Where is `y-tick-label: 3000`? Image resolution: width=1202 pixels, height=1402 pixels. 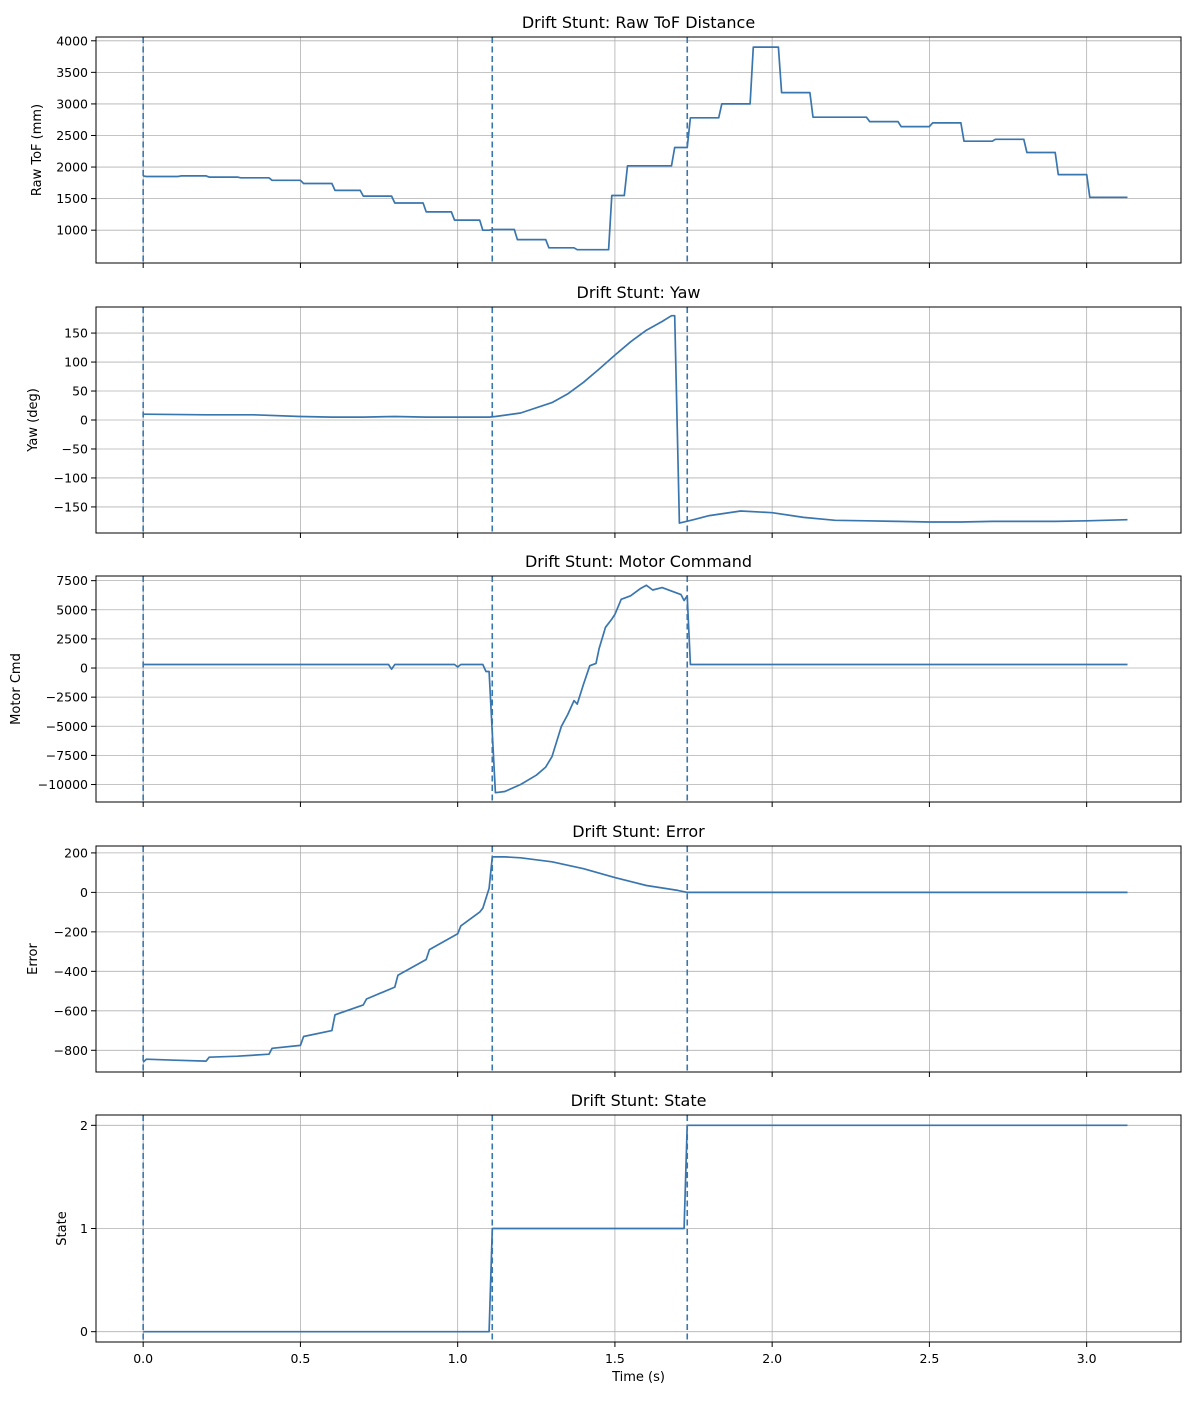 y-tick-label: 3000 is located at coordinates (72, 103).